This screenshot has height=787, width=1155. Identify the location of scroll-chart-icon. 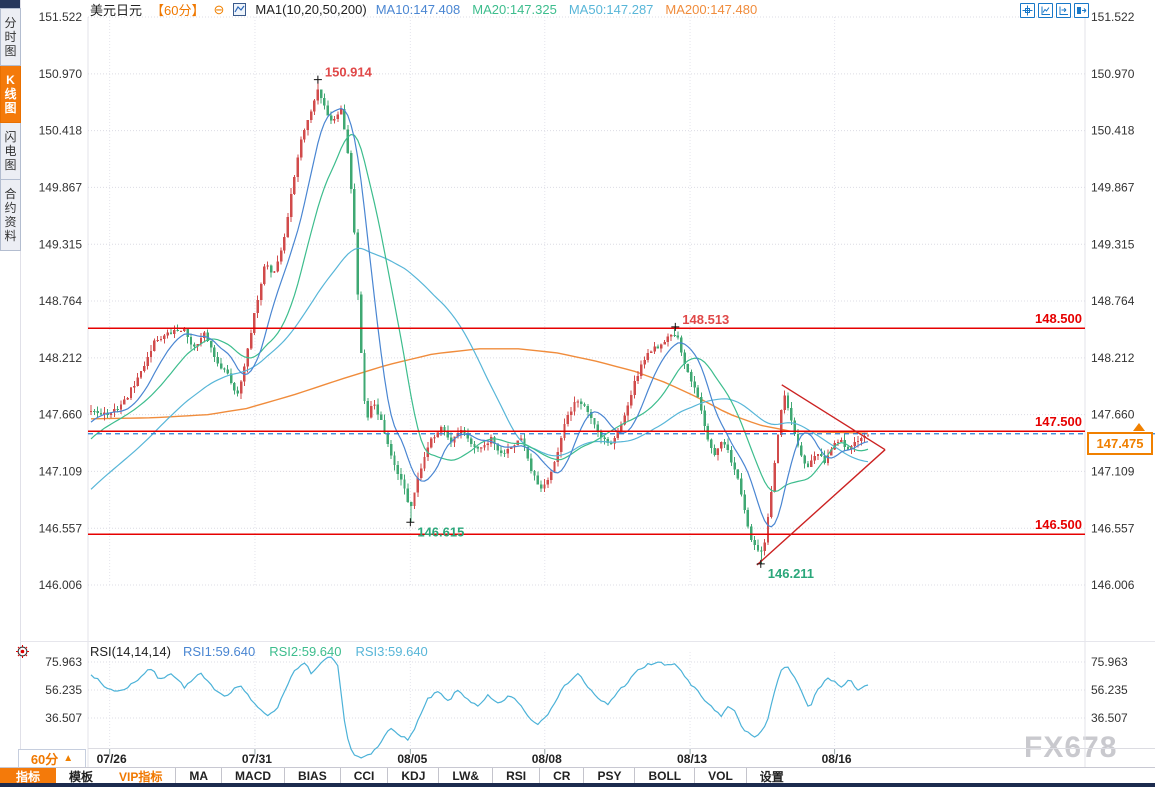
(1063, 10).